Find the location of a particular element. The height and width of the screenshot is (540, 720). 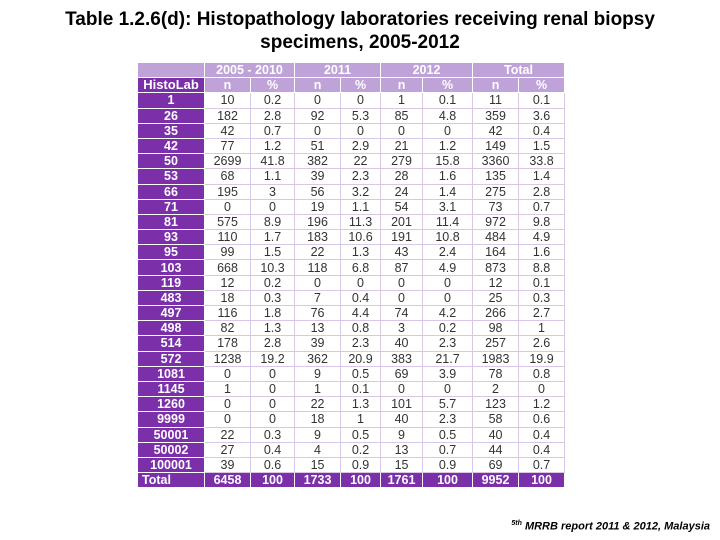

table-cell: 266 is located at coordinates (496, 313).